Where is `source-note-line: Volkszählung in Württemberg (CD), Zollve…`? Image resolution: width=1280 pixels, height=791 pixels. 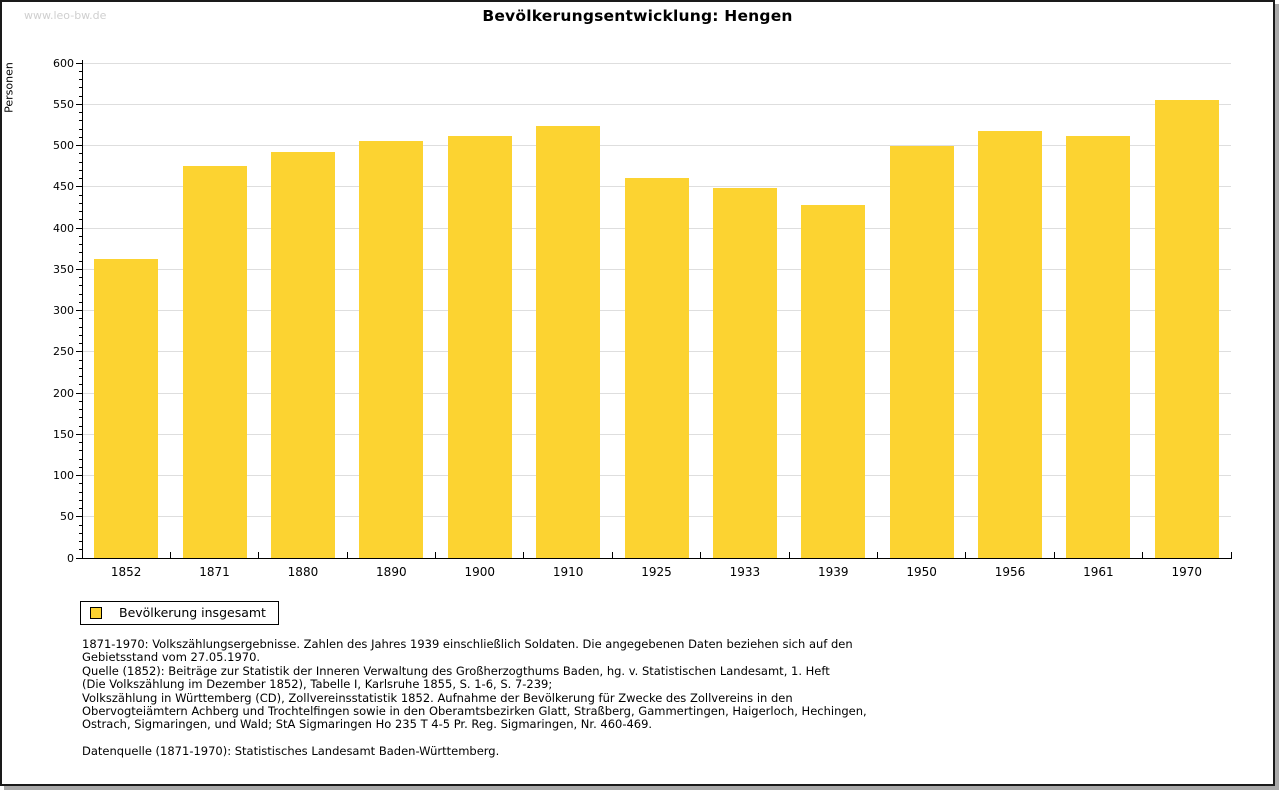 source-note-line: Volkszählung in Württemberg (CD), Zollve… is located at coordinates (437, 697).